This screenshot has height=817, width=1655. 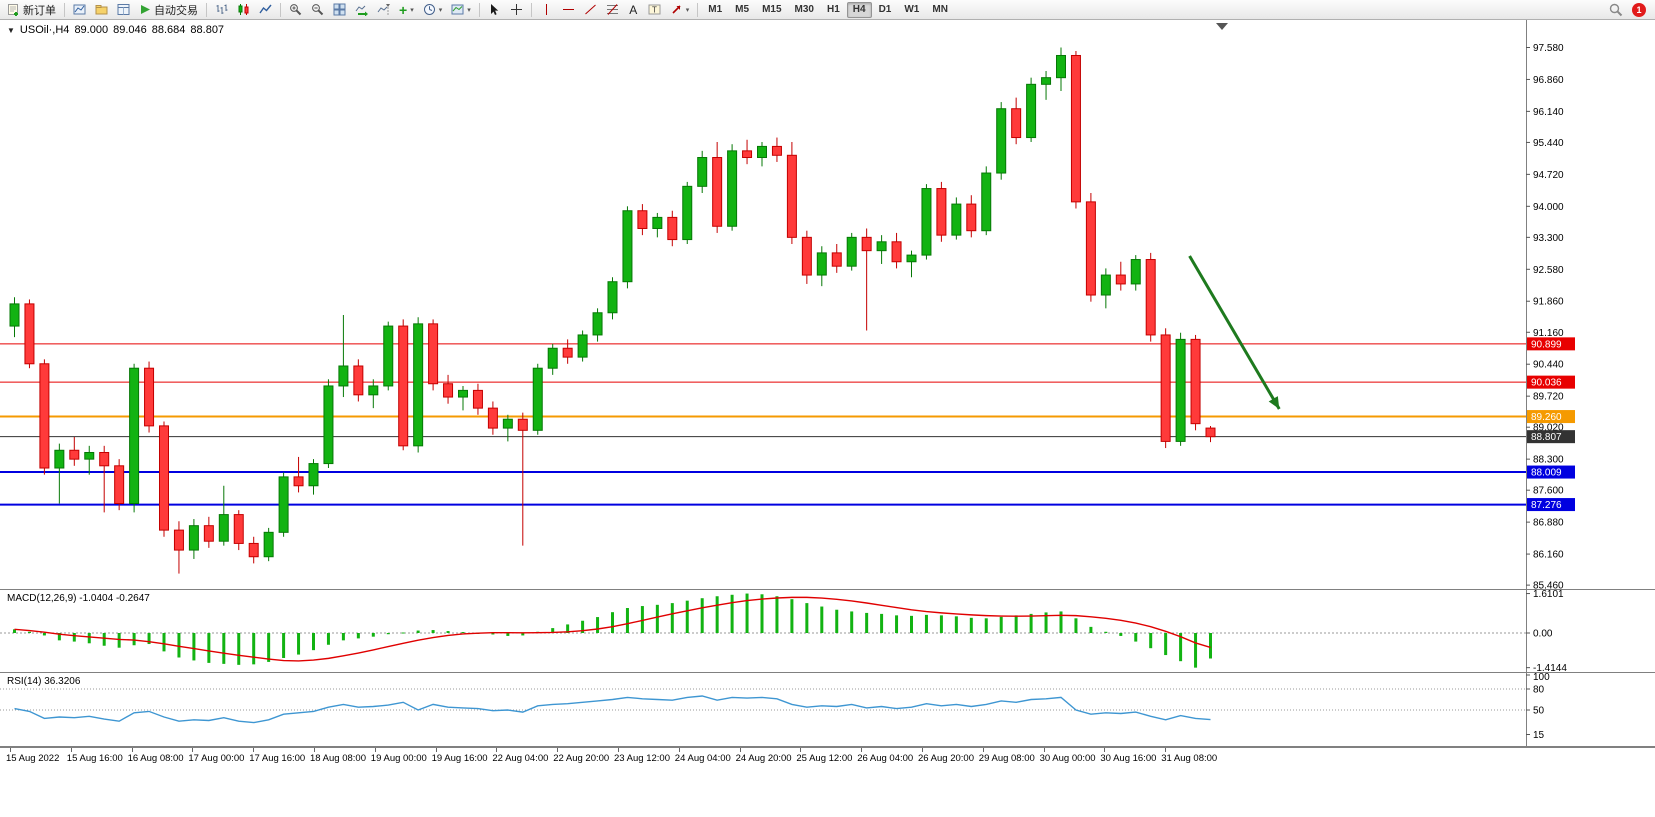 I want to click on timeframe-group: M1 M5 M15 M30 H1 H4 D1 W1 MN, so click(x=828, y=9).